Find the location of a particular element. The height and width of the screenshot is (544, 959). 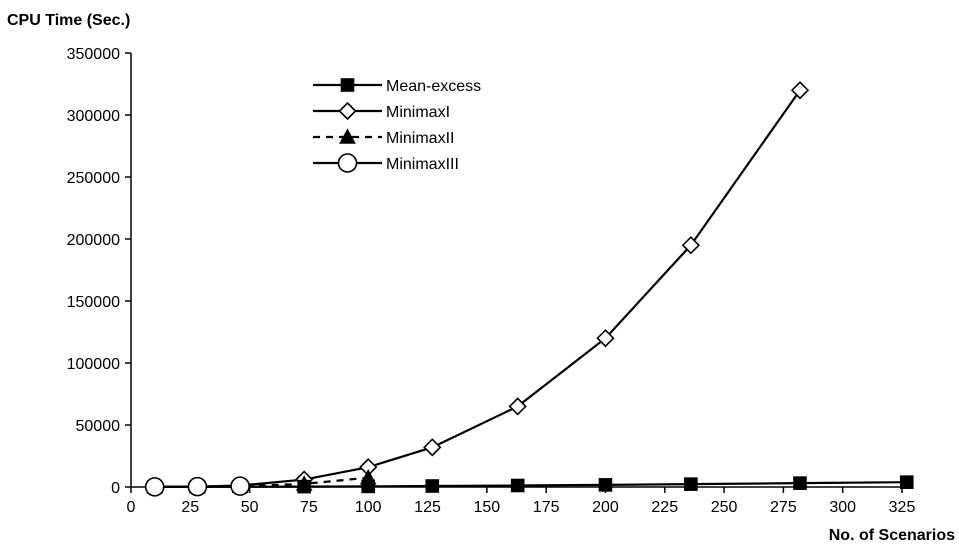

x-tick-label: 325 is located at coordinates (902, 507).